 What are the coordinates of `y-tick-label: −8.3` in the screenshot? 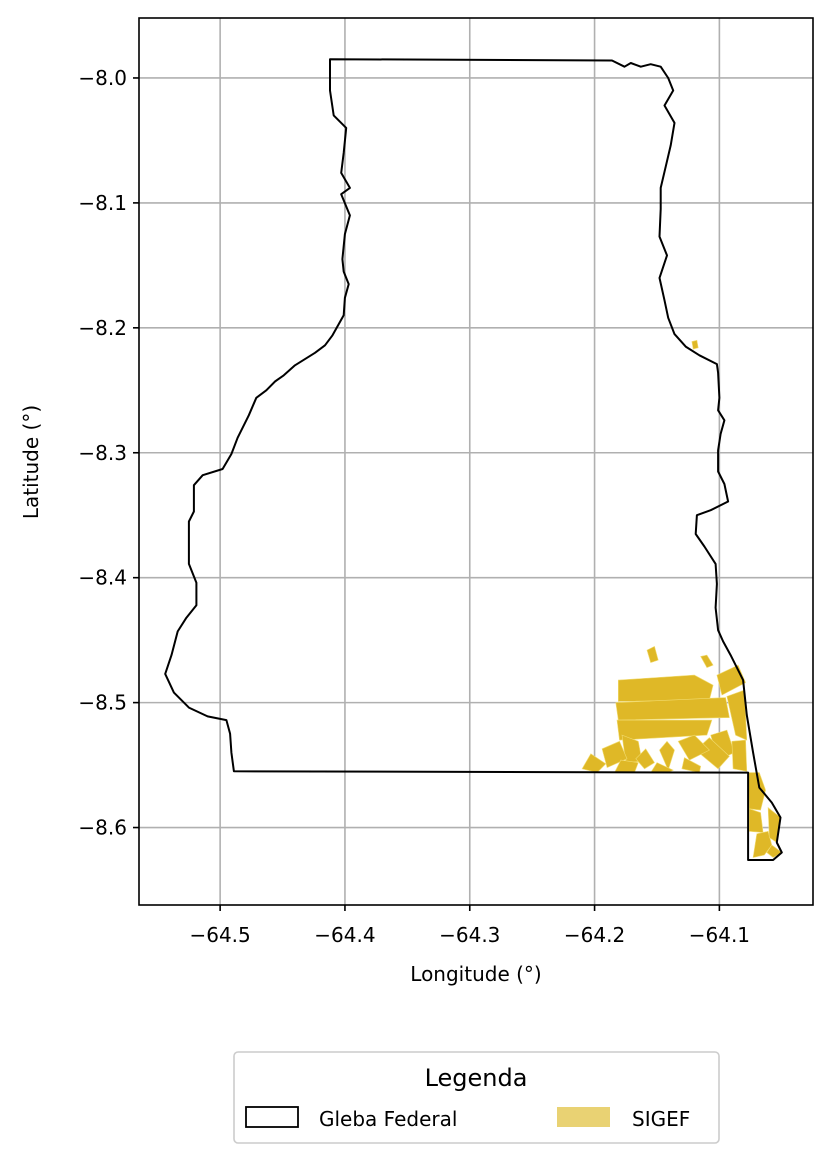 It's located at (102, 453).